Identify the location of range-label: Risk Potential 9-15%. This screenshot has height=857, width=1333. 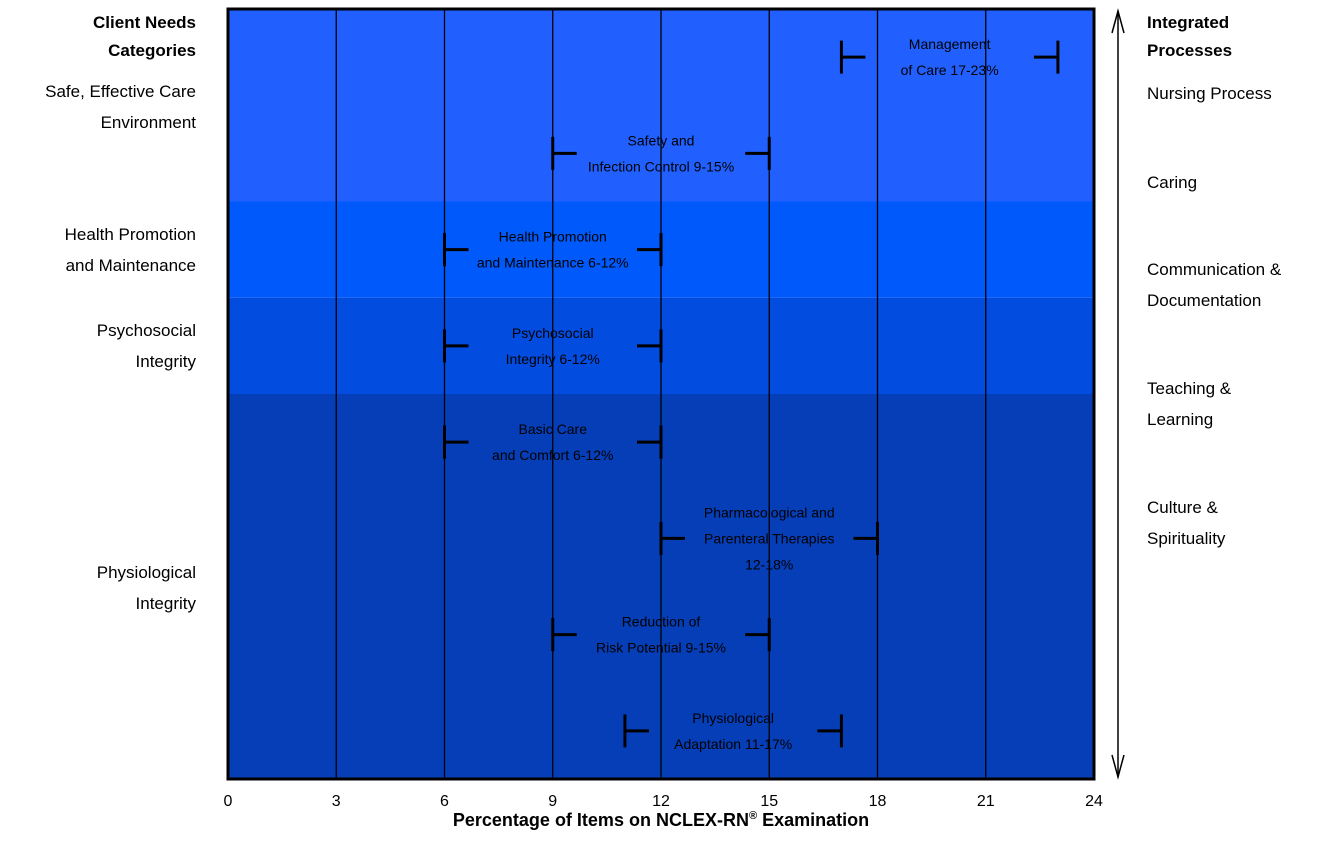
(661, 648).